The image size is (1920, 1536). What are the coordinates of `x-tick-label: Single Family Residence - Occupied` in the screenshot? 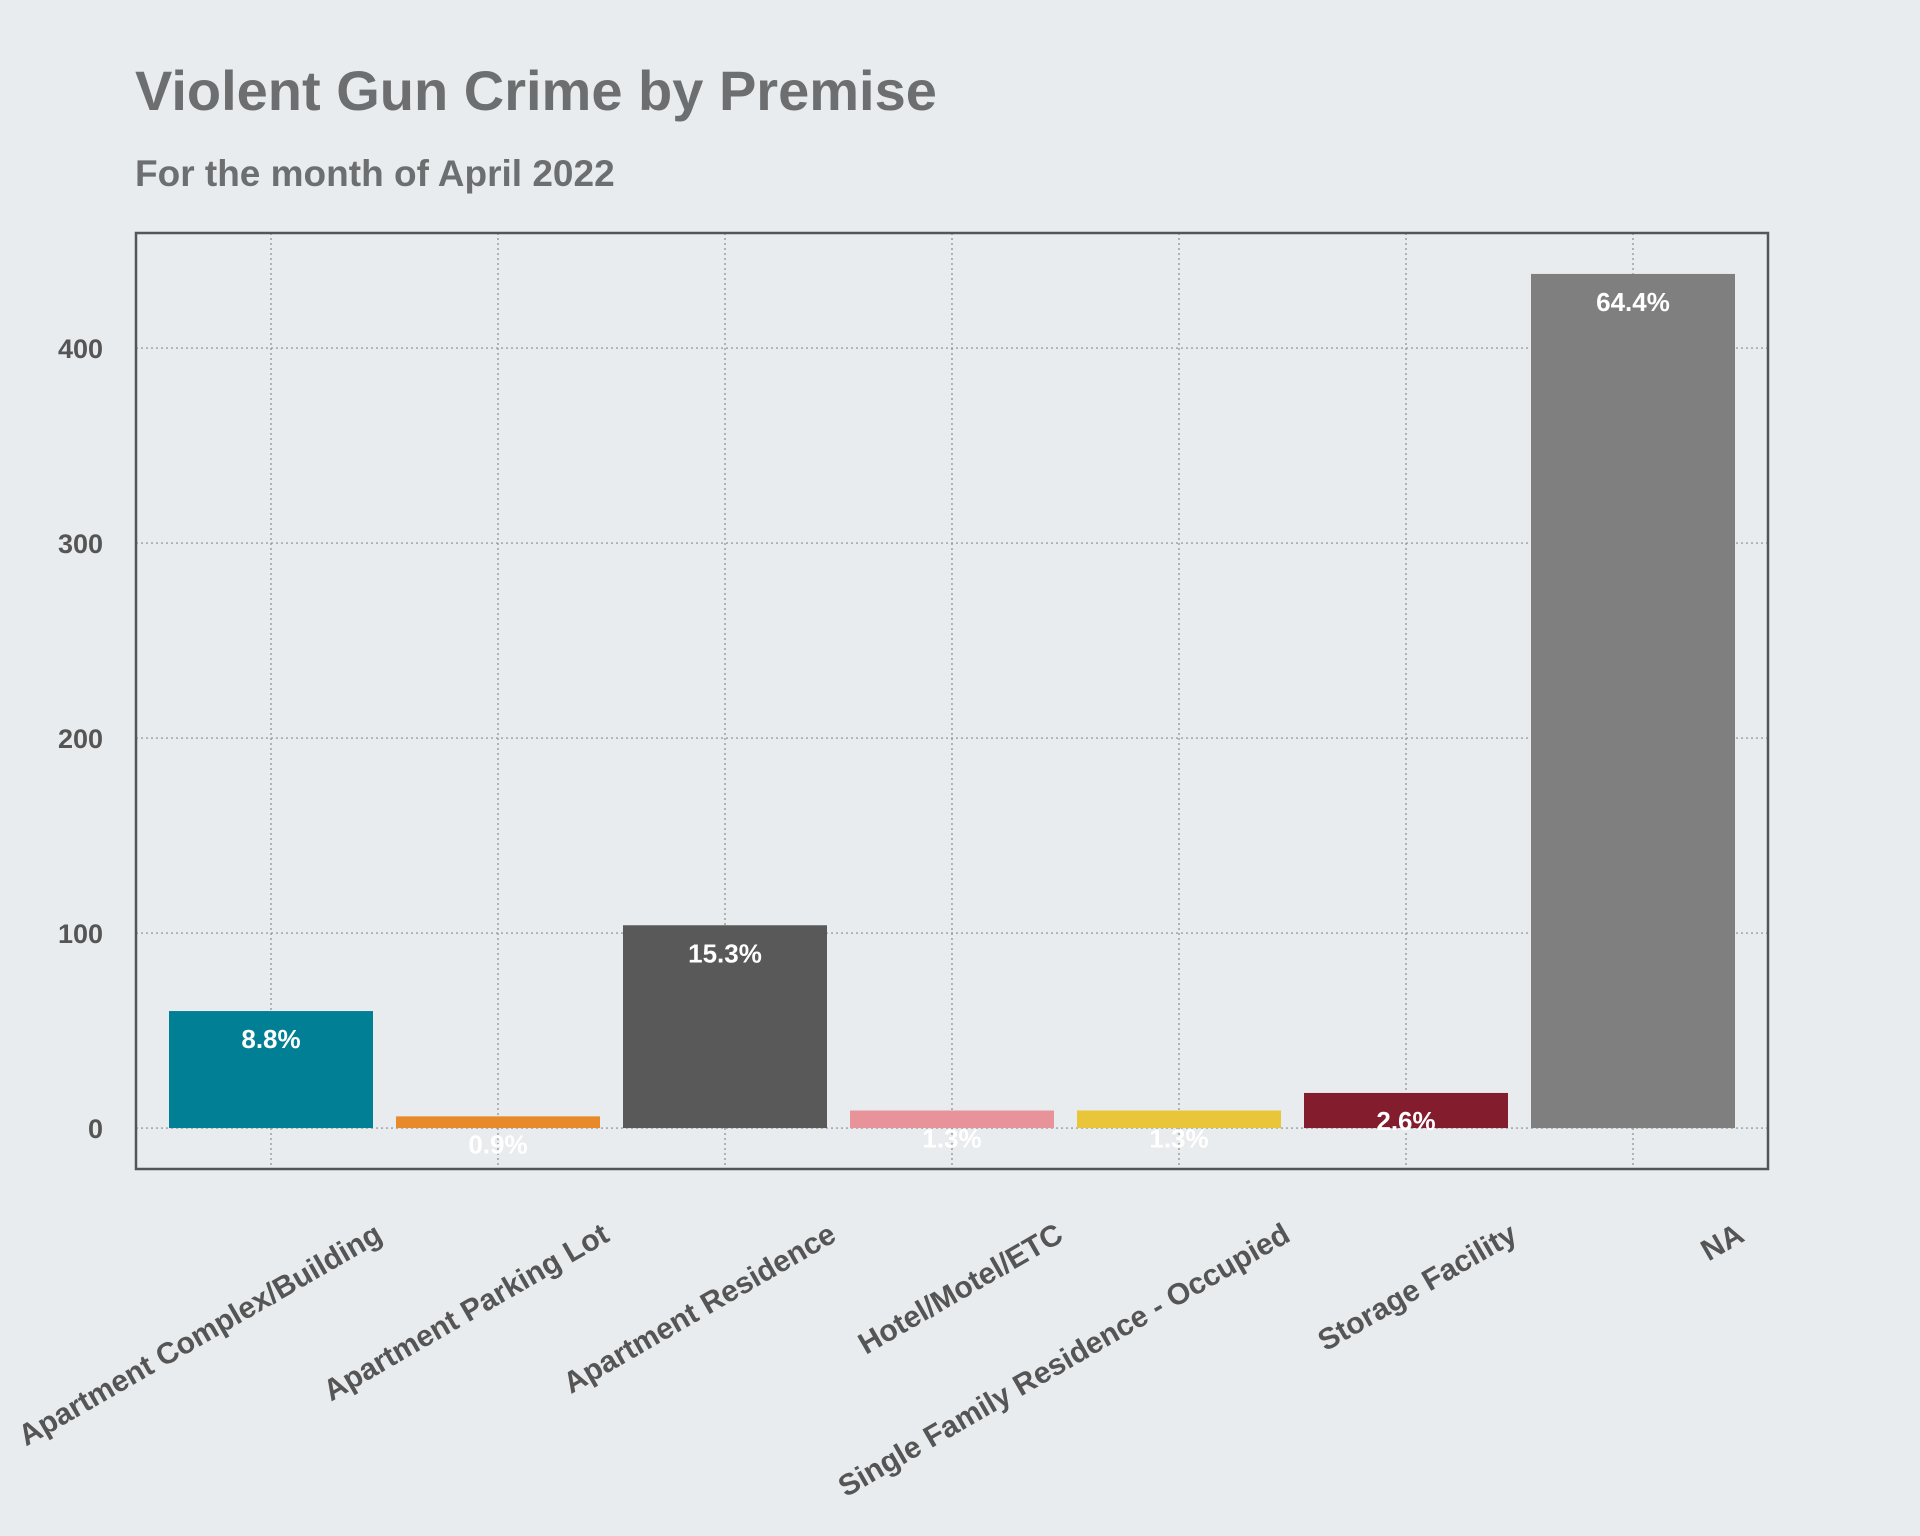 It's located at (1064, 1360).